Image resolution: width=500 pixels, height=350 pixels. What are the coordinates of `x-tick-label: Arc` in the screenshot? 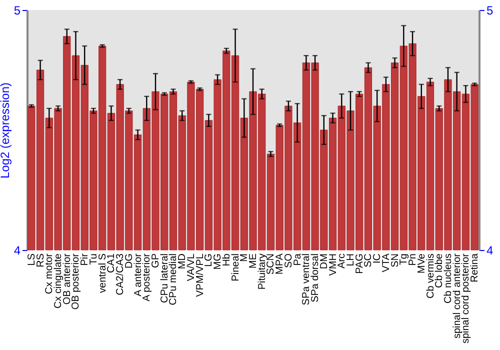 It's located at (342, 261).